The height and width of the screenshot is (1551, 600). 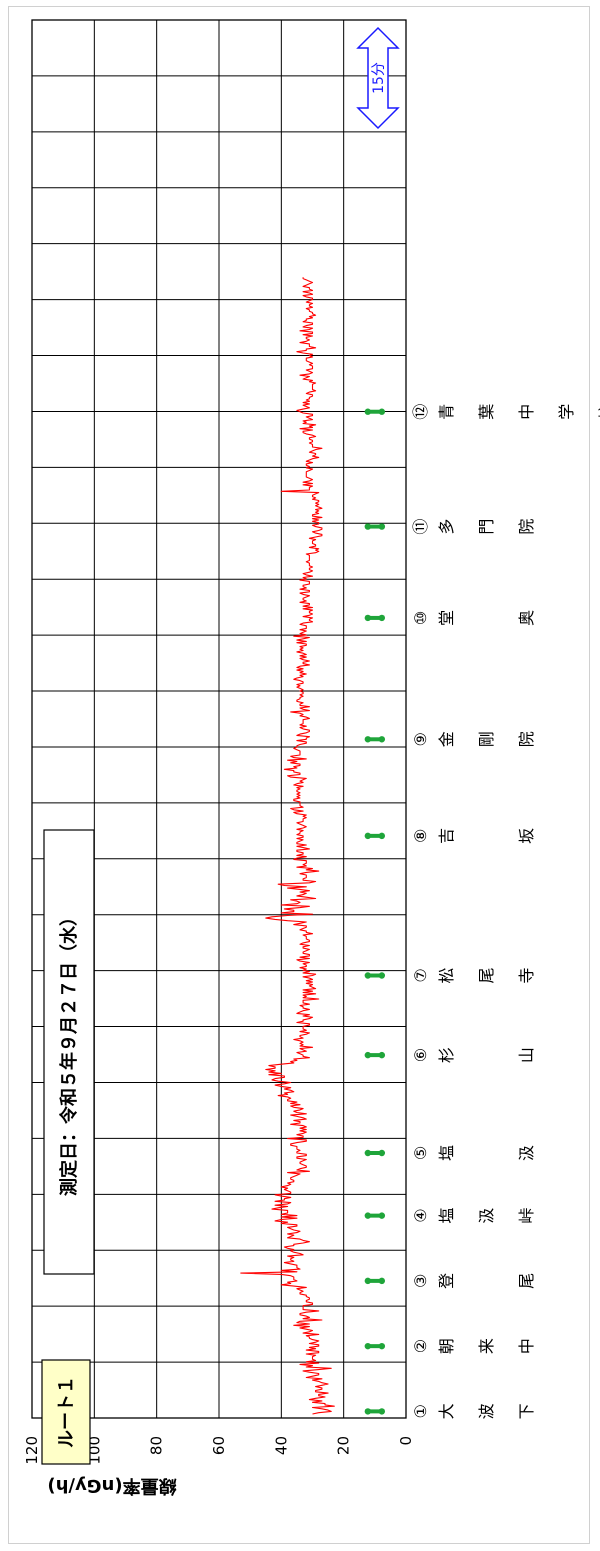 What do you see at coordinates (406, 1441) in the screenshot?
I see `y-tick-label: 0` at bounding box center [406, 1441].